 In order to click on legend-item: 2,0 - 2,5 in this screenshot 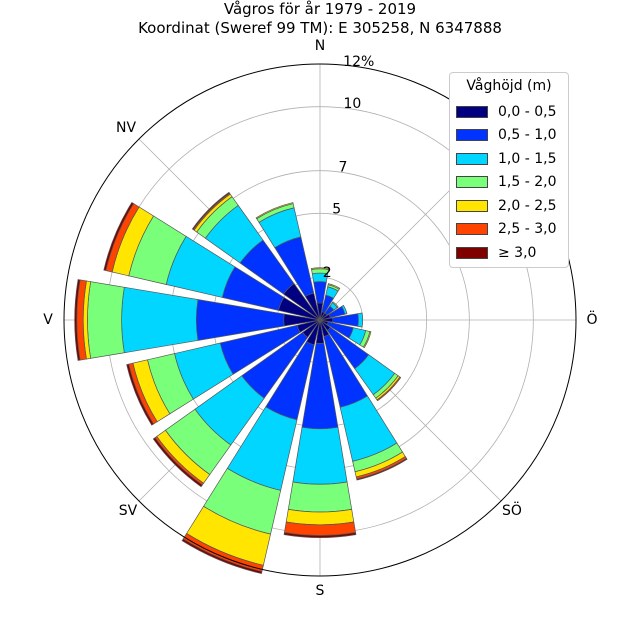, I will do `click(509, 206)`.